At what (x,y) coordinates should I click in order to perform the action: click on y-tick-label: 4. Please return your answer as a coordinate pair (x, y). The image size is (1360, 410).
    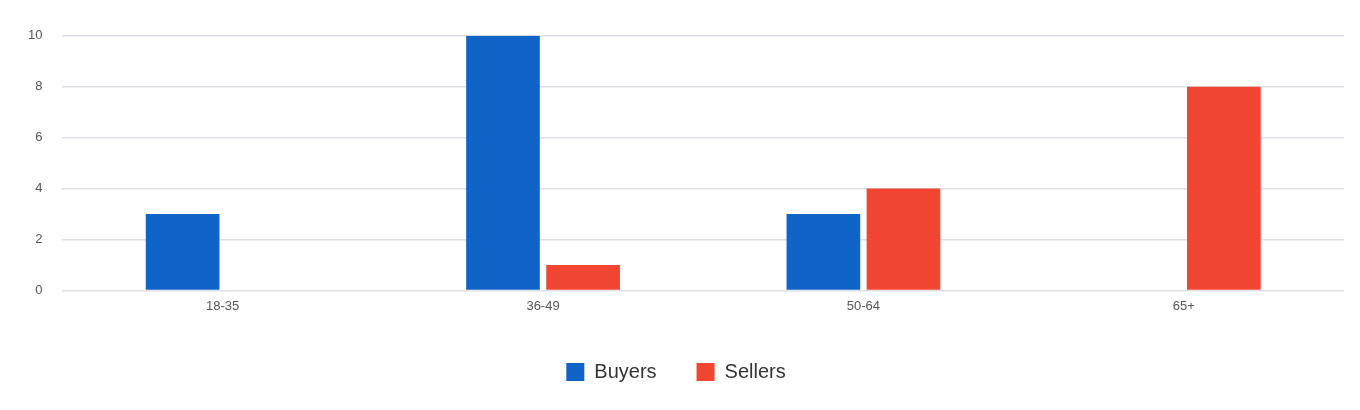
    Looking at the image, I should click on (39, 188).